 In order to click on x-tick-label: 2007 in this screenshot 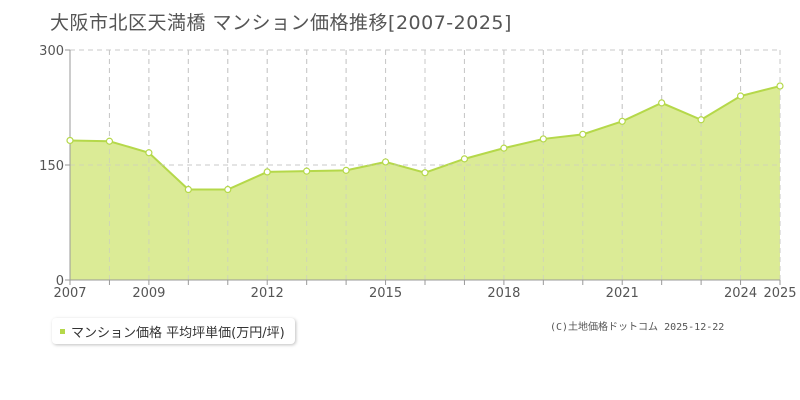, I will do `click(69, 293)`.